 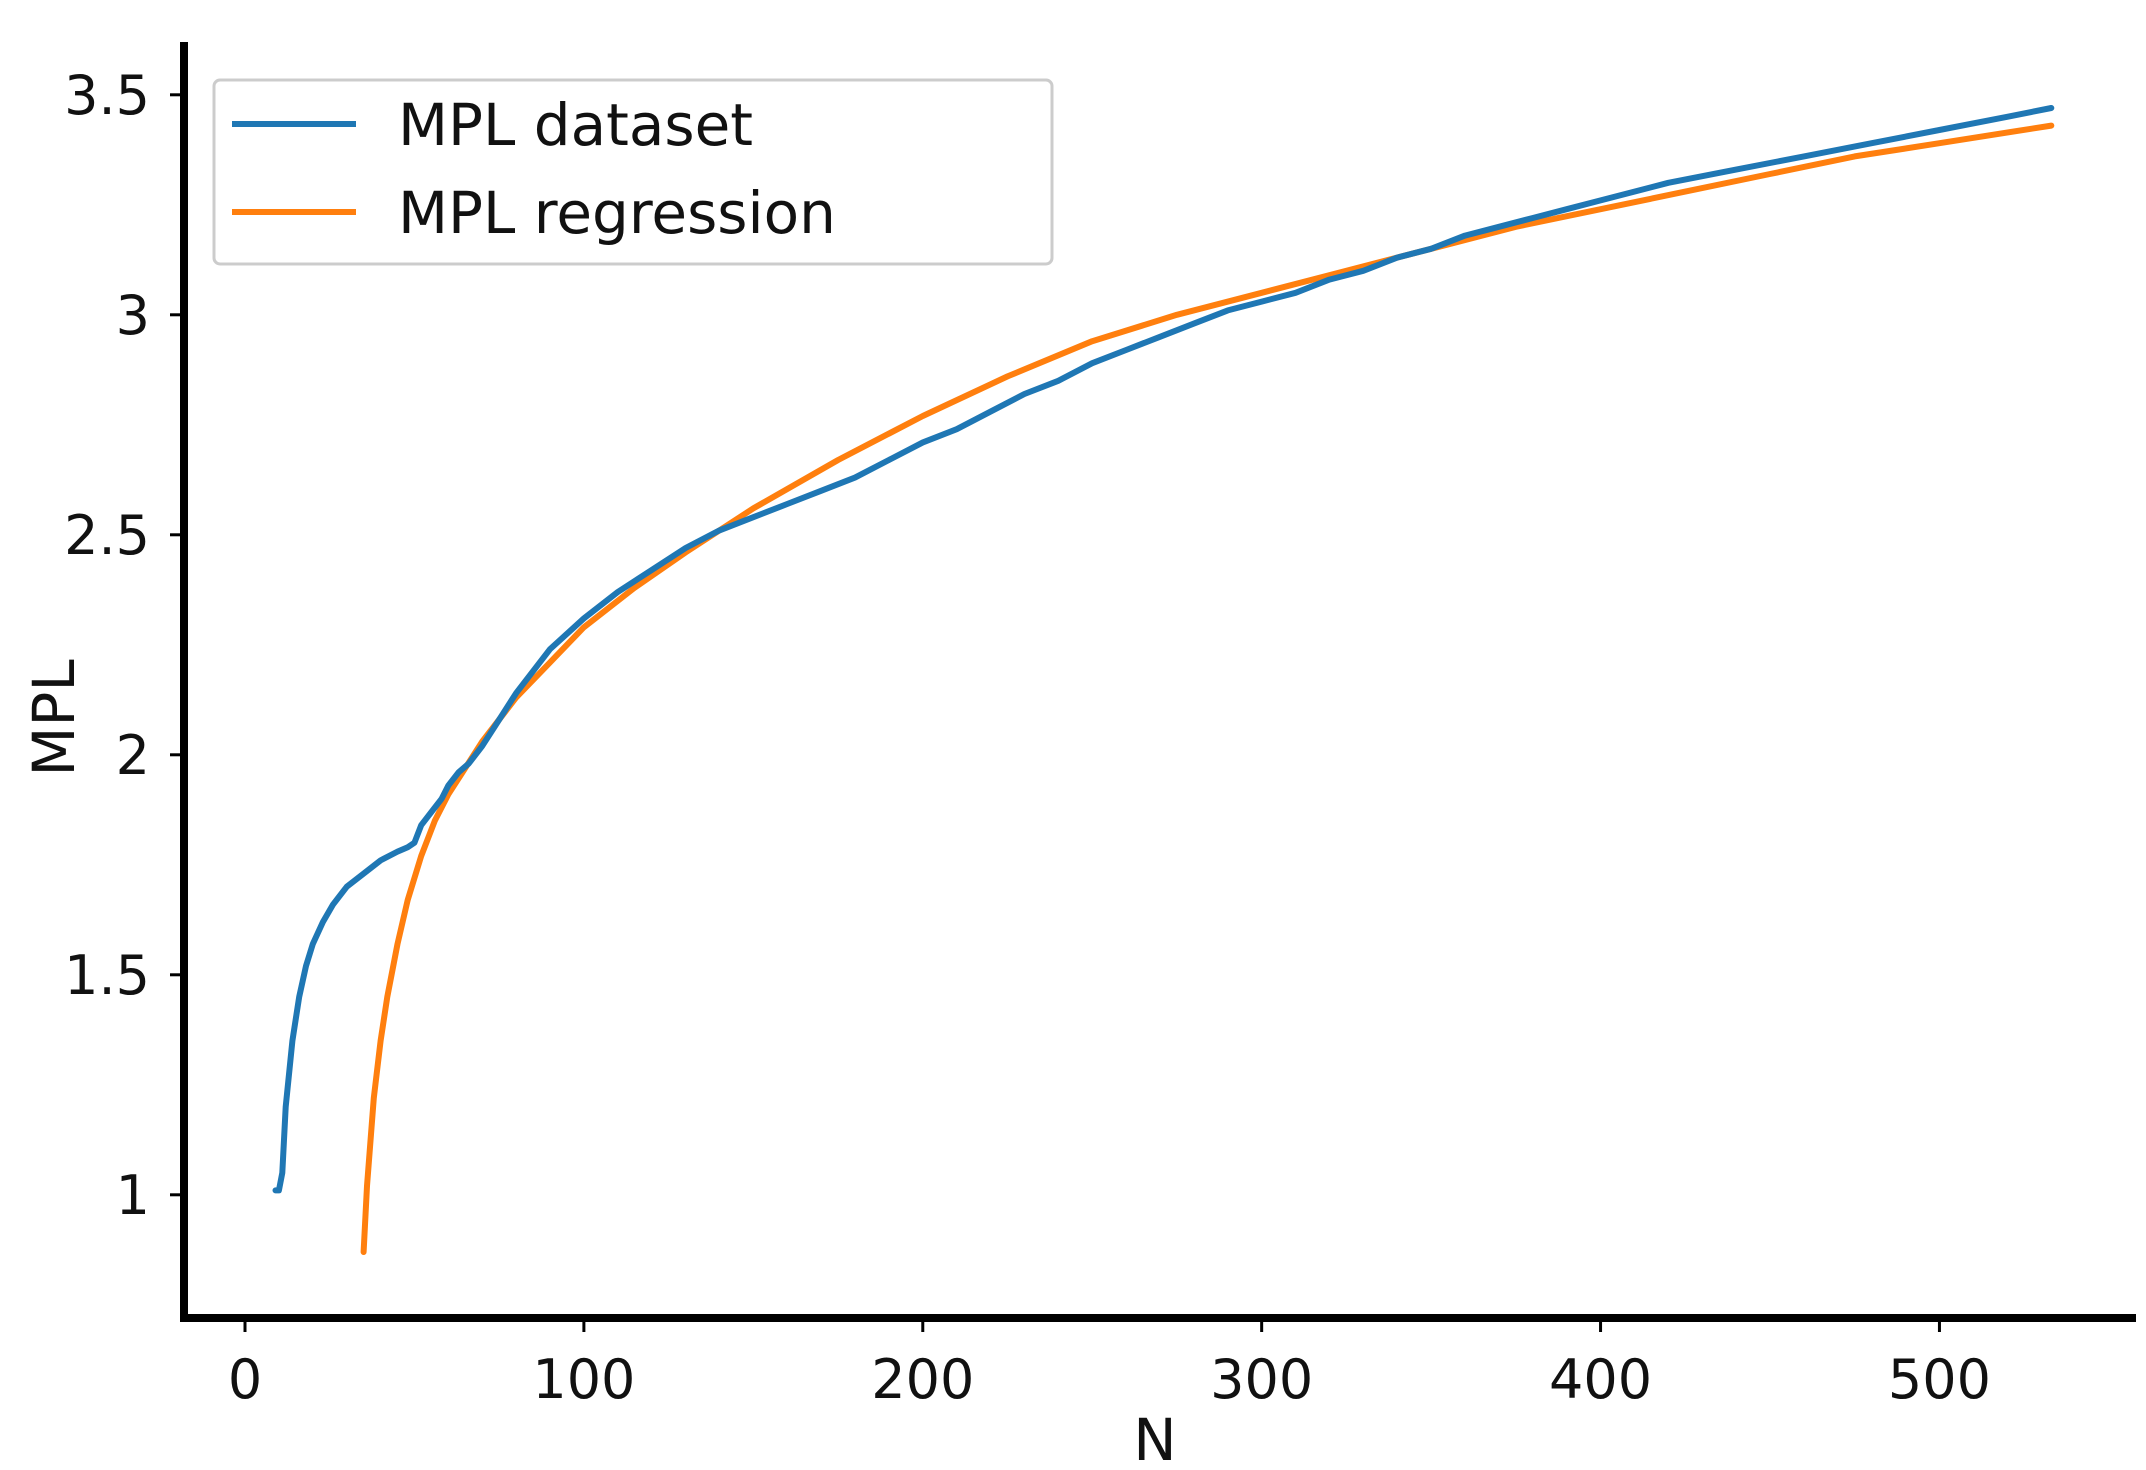 What do you see at coordinates (54, 717) in the screenshot?
I see `y-axis-label: MPL` at bounding box center [54, 717].